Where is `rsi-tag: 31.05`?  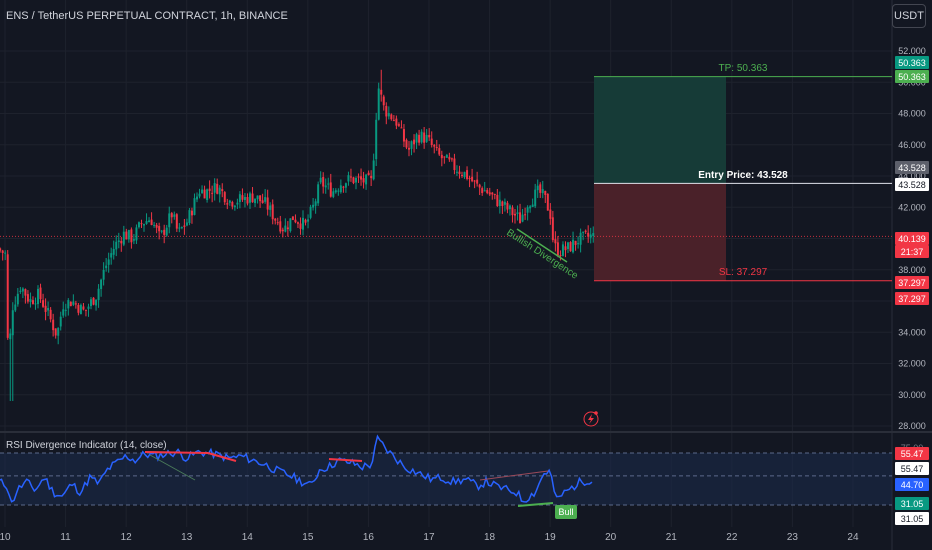
rsi-tag: 31.05 is located at coordinates (912, 503).